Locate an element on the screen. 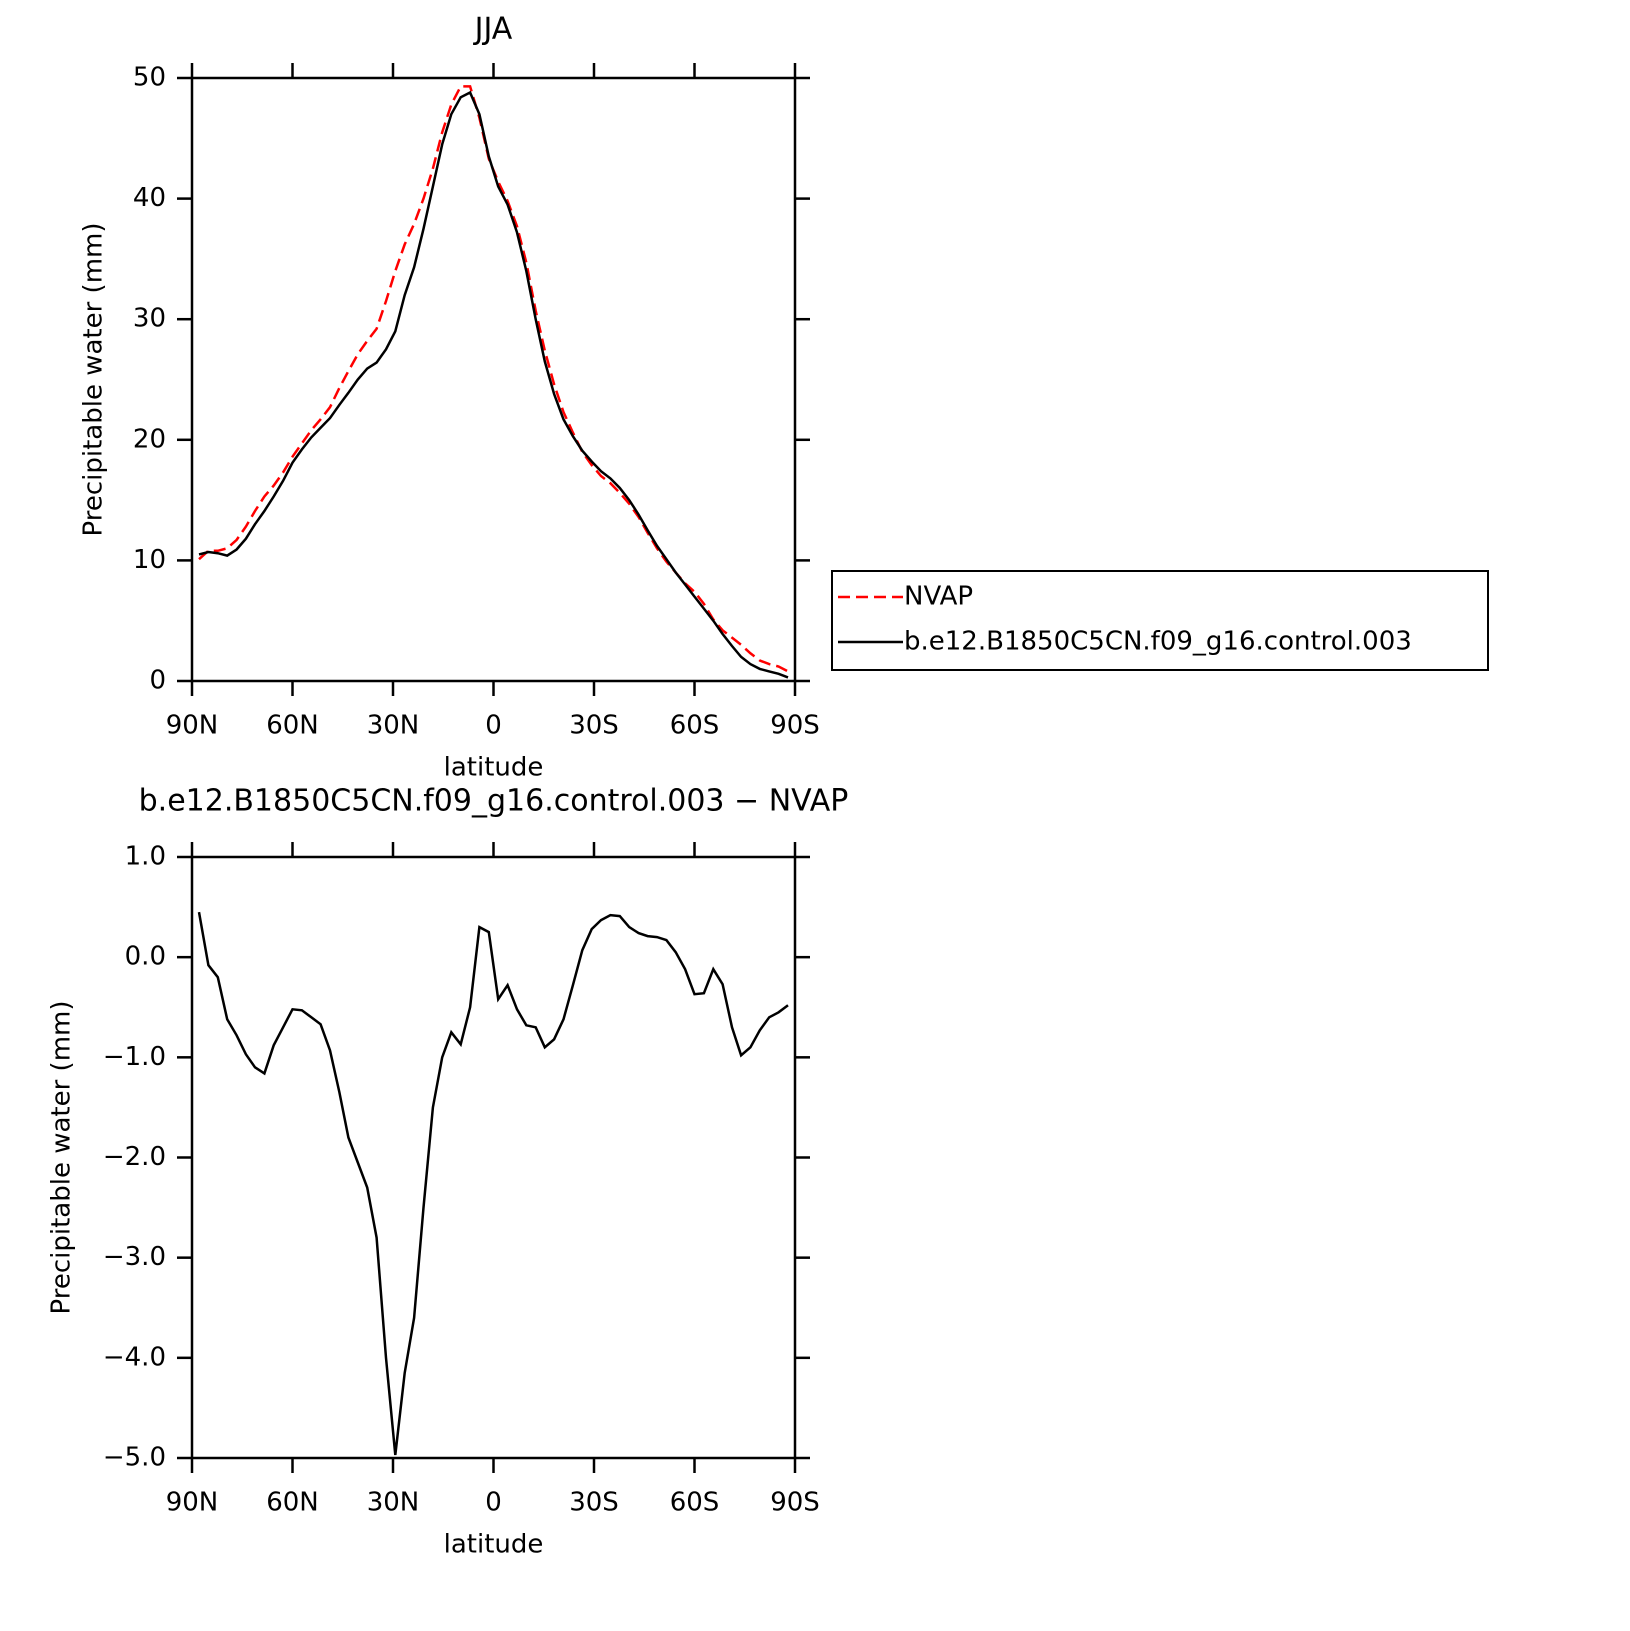  legend-label: NVAP is located at coordinates (938, 597).